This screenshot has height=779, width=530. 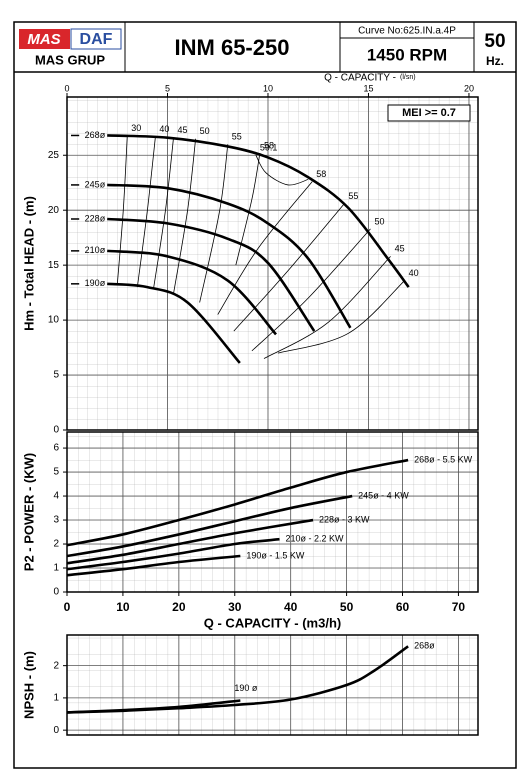 What do you see at coordinates (344, 519) in the screenshot?
I see `curve-label: 228ø - 3 KW` at bounding box center [344, 519].